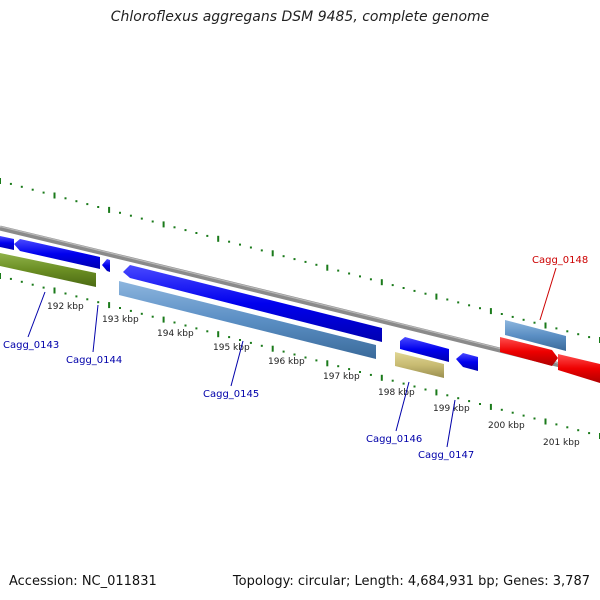  I want to click on gene-feature-olive, so click(48, 270).